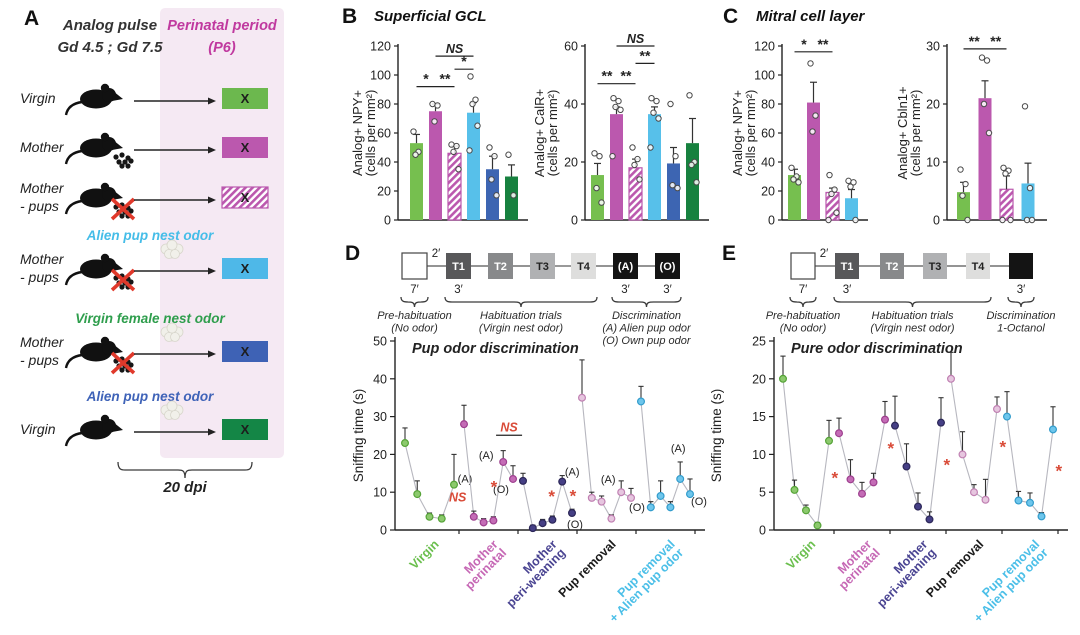  I want to click on y-axis-title-line: Analog+ CalR+, so click(539, 133).